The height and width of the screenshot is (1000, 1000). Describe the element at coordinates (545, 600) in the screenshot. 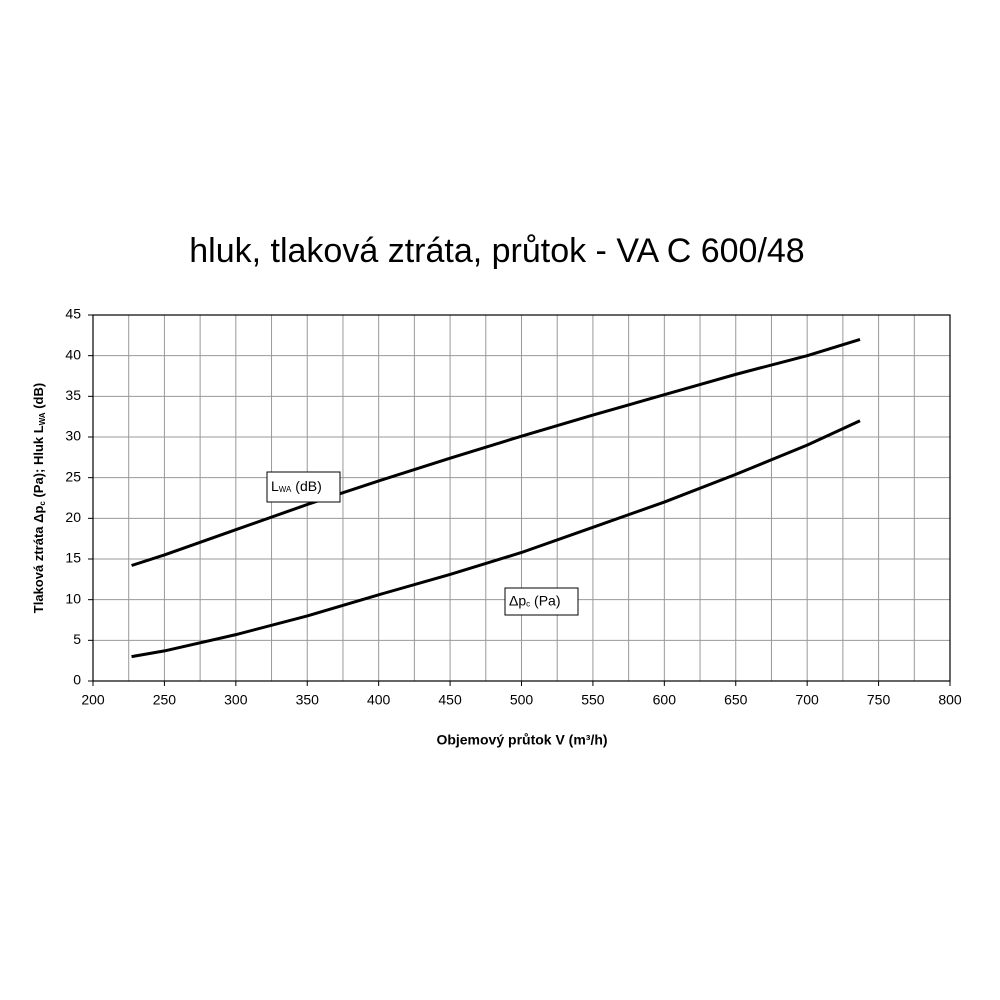

I see `series-label-part: (Pa)` at that location.